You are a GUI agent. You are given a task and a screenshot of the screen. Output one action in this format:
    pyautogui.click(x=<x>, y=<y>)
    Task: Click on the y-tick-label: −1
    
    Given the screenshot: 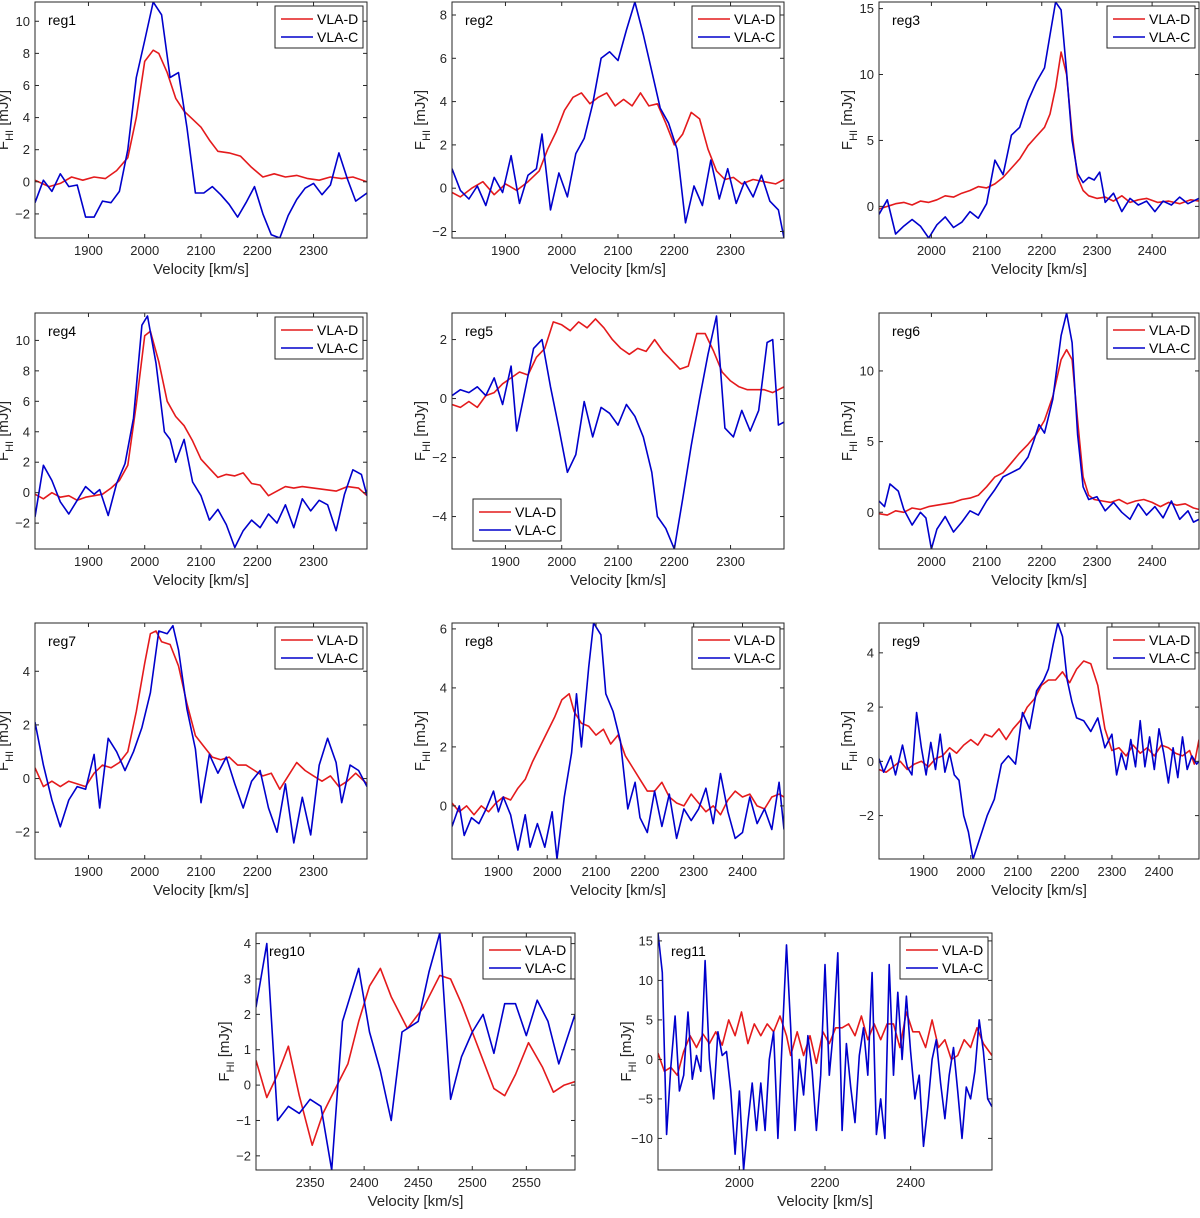 What is the action you would take?
    pyautogui.click(x=243, y=1120)
    